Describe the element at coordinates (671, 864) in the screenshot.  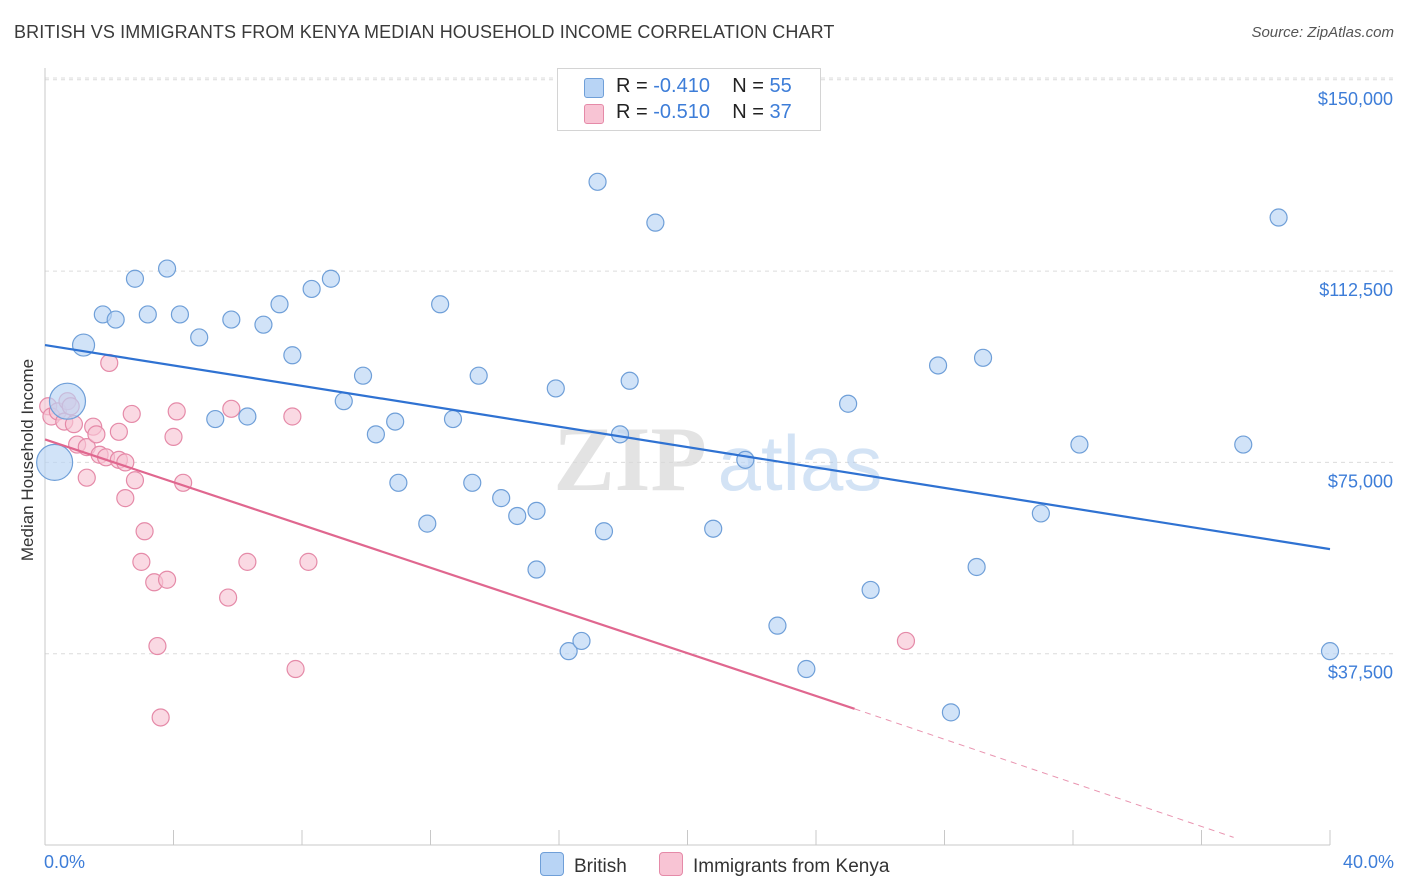
I see `kenya-legend-swatch` at that location.